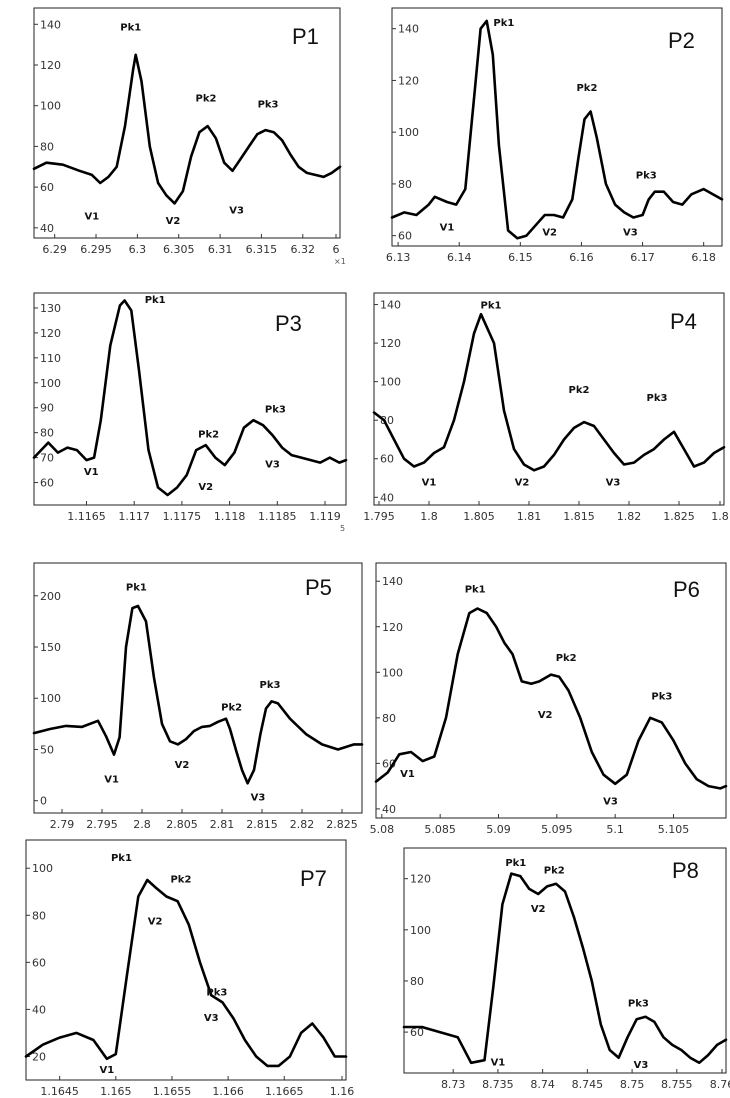 The width and height of the screenshot is (730, 1098). What do you see at coordinates (318, 587) in the screenshot?
I see `panel-title-p5: P5` at bounding box center [318, 587].